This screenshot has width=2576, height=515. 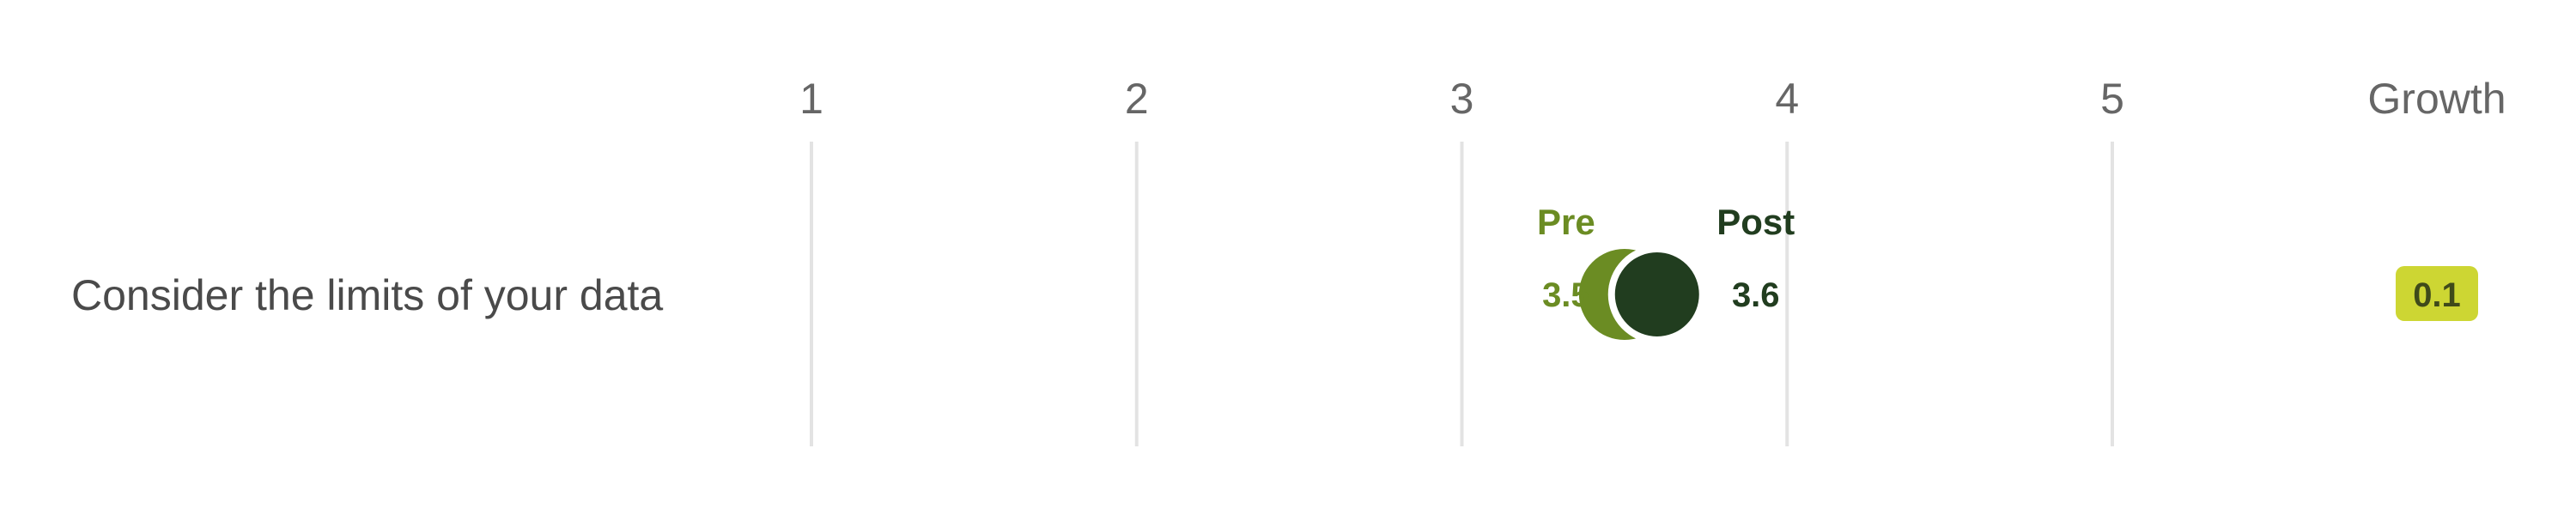 I want to click on growth-badge, so click(x=2437, y=293).